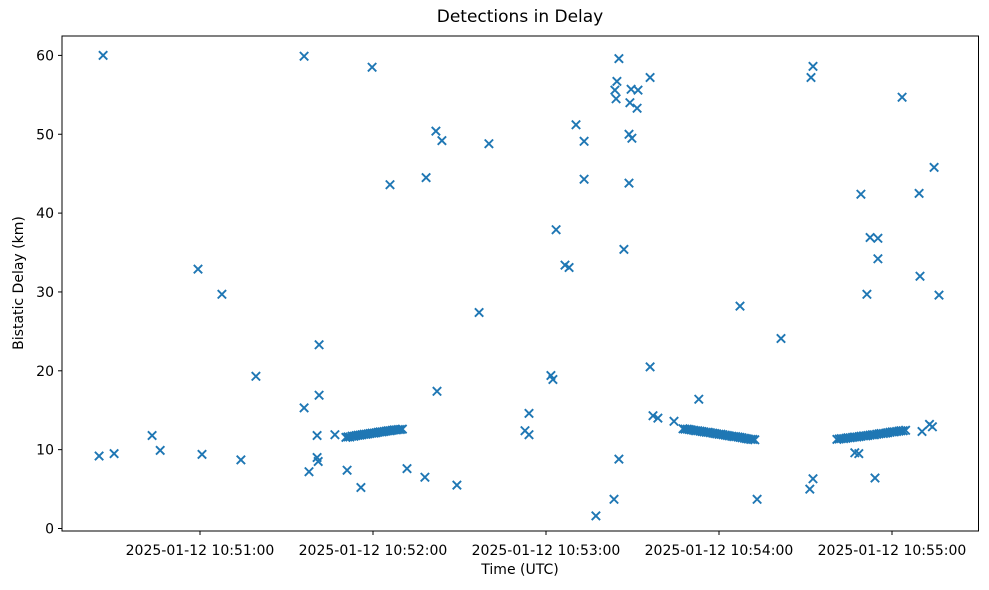 This screenshot has height=590, width=989. I want to click on y-tick-label: 50, so click(45, 135).